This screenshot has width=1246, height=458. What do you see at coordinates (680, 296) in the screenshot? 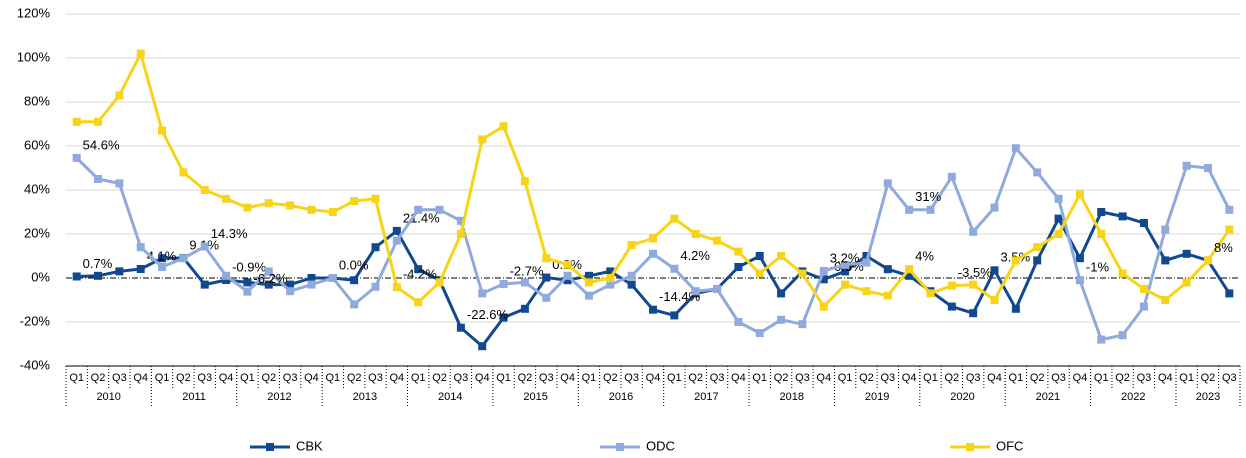
I see `data-label: -14.4%` at bounding box center [680, 296].